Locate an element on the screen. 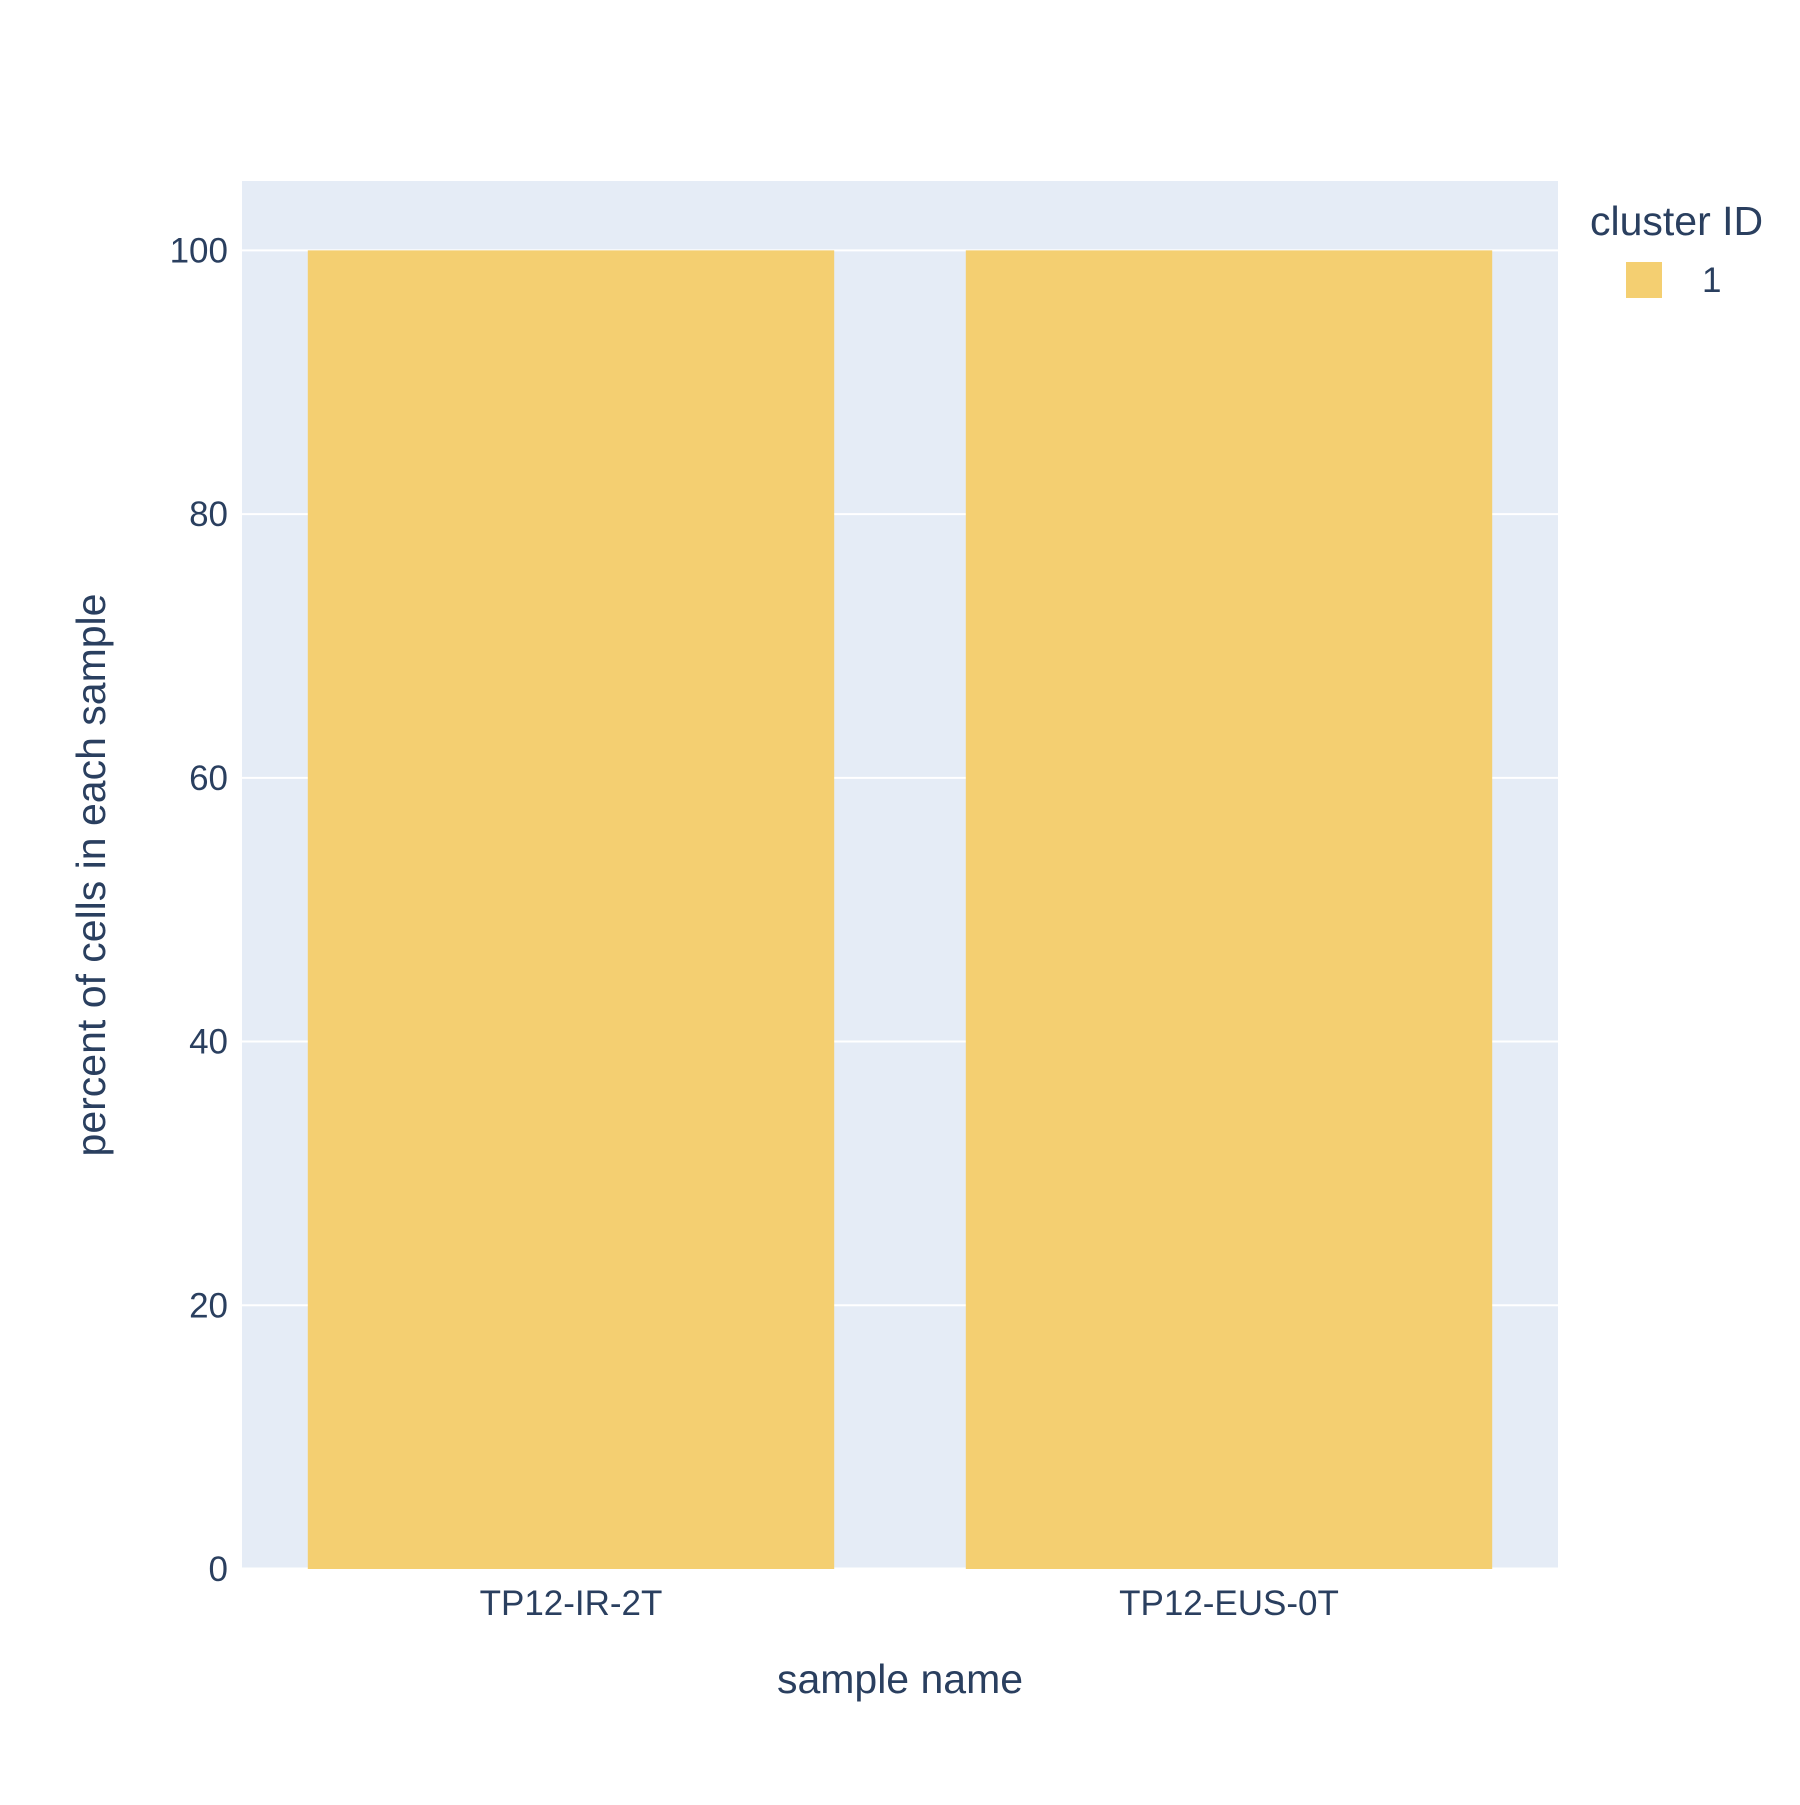  y-tick-label: 0 is located at coordinates (218, 1569).